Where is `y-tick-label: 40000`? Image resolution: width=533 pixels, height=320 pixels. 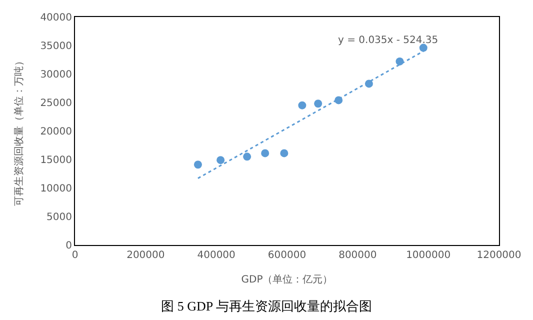 y-tick-label: 40000 is located at coordinates (56, 18).